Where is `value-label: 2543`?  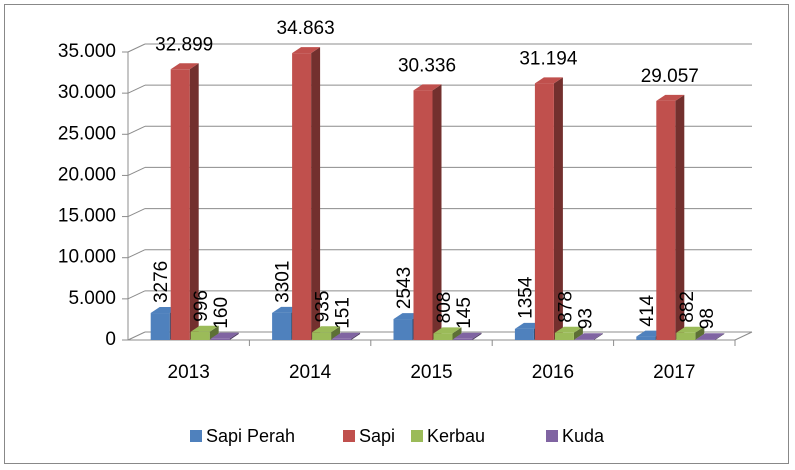 value-label: 2543 is located at coordinates (404, 288).